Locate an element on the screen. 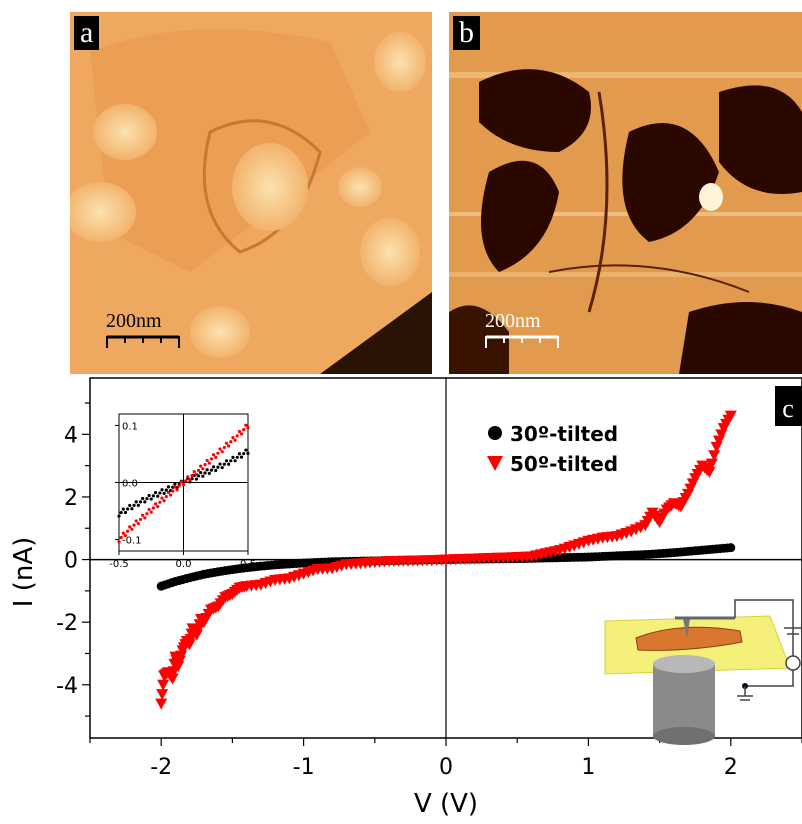 Image resolution: width=802 pixels, height=824 pixels. inset-x-tick-label: 0.5 is located at coordinates (248, 564).